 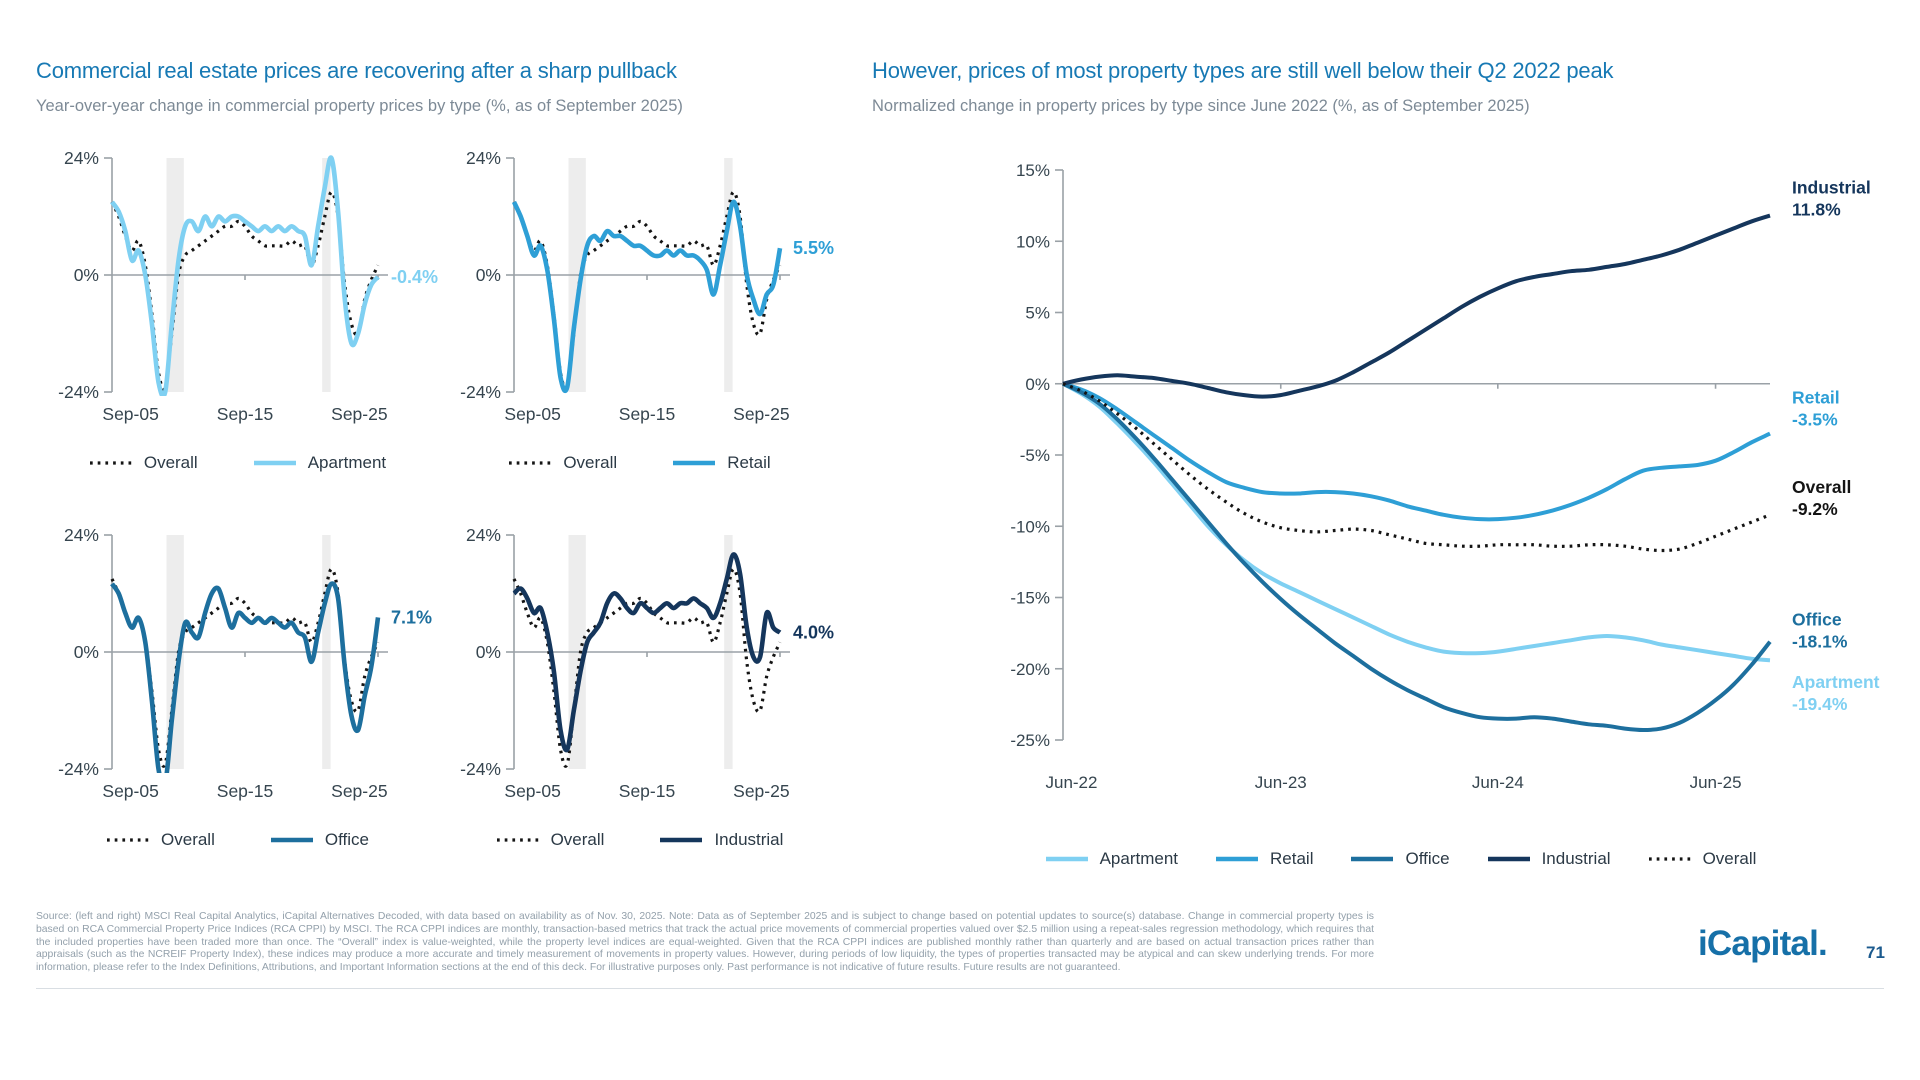 I want to click on y-tick-label: -20%, so click(x=1030, y=669).